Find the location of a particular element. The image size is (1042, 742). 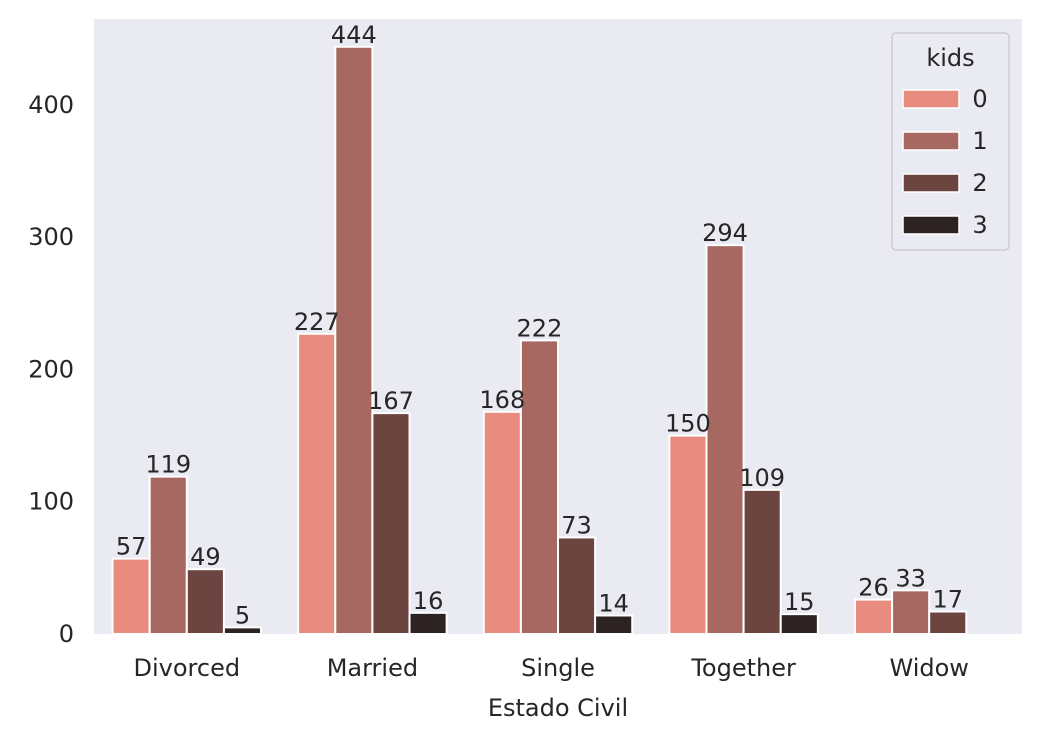

bar-value-label: 14 is located at coordinates (613, 603).